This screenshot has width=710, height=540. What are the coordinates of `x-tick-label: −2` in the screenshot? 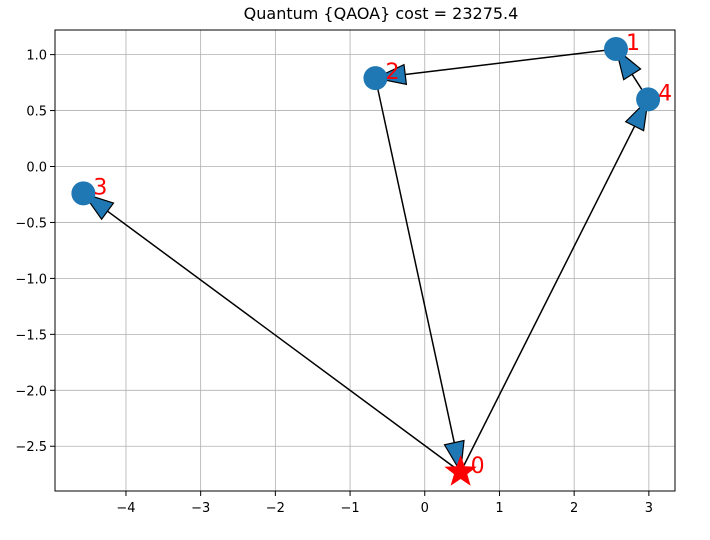 It's located at (275, 508).